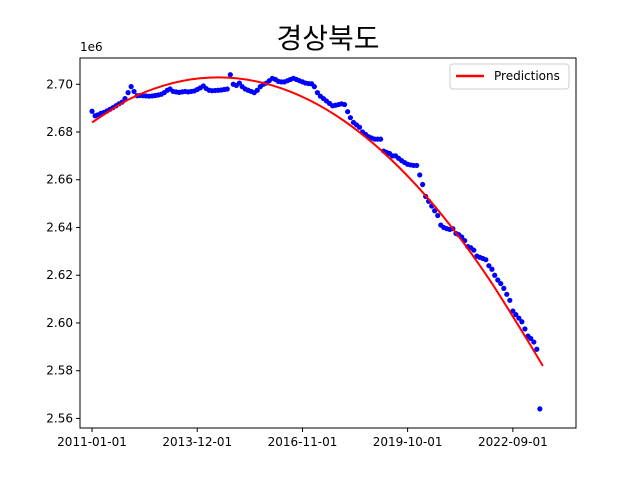 The image size is (640, 480). I want to click on y-tick-label: 2.66, so click(59, 180).